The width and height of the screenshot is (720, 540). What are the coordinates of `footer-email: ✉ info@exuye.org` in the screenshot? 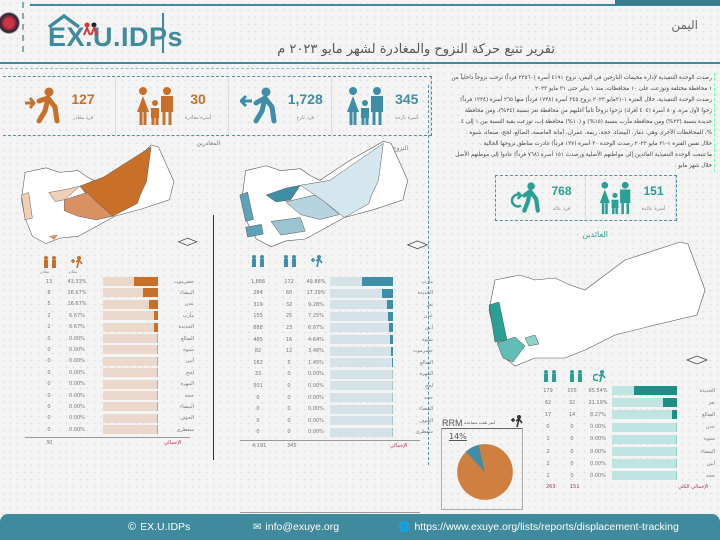 It's located at (296, 527).